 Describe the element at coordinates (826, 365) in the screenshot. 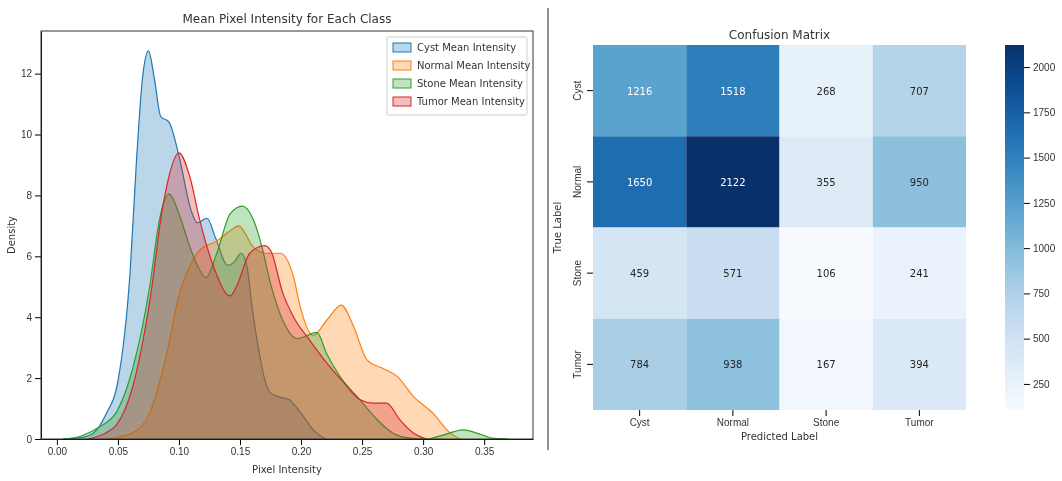

I see `data-label: 167` at that location.